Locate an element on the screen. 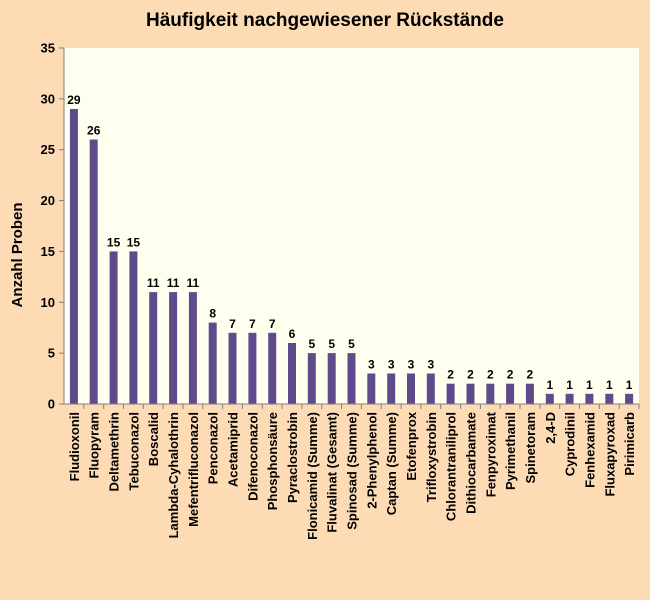 Image resolution: width=650 pixels, height=600 pixels. category-label: Pyrimethanil is located at coordinates (510, 451).